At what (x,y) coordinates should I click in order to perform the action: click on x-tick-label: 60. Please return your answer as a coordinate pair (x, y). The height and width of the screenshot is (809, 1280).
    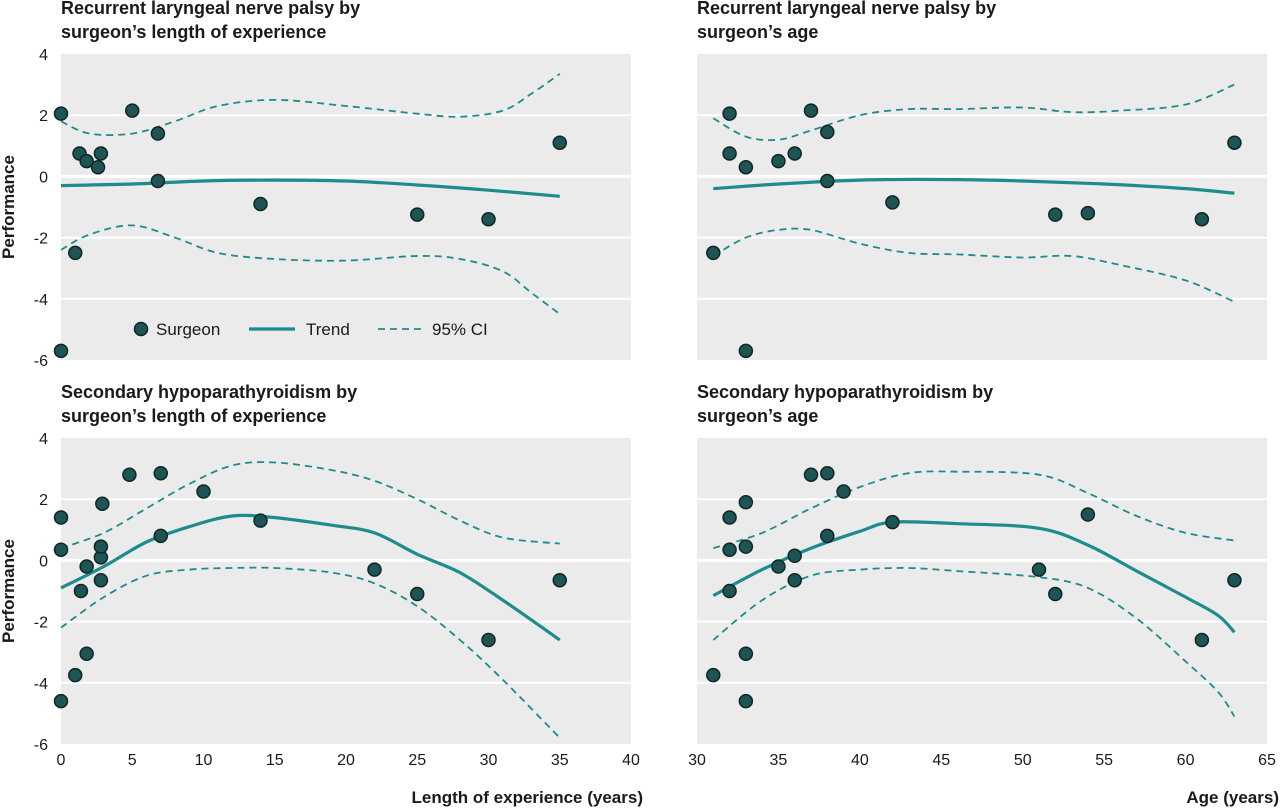
    Looking at the image, I should click on (1186, 760).